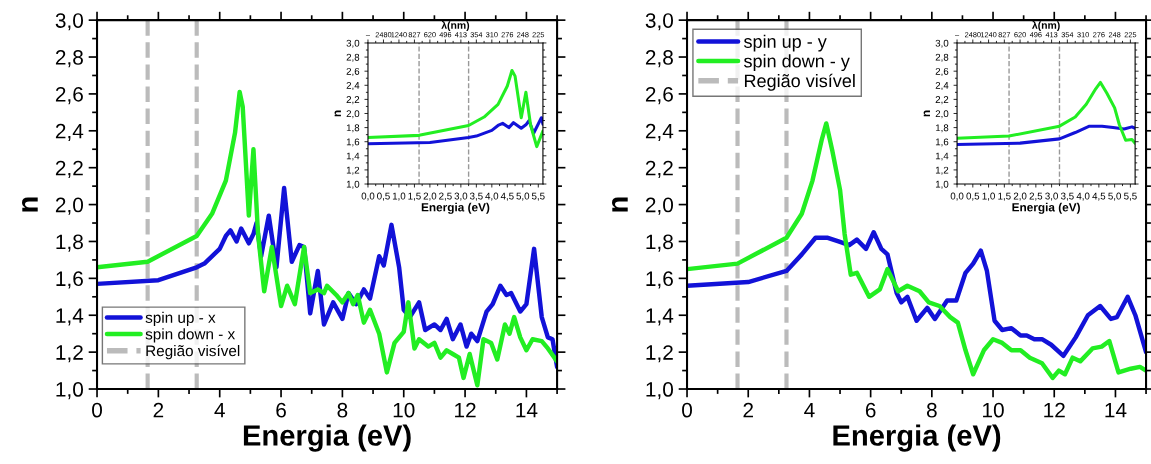 The height and width of the screenshot is (464, 1151). What do you see at coordinates (1020, 196) in the screenshot?
I see `x-tick-label: 2,0` at bounding box center [1020, 196].